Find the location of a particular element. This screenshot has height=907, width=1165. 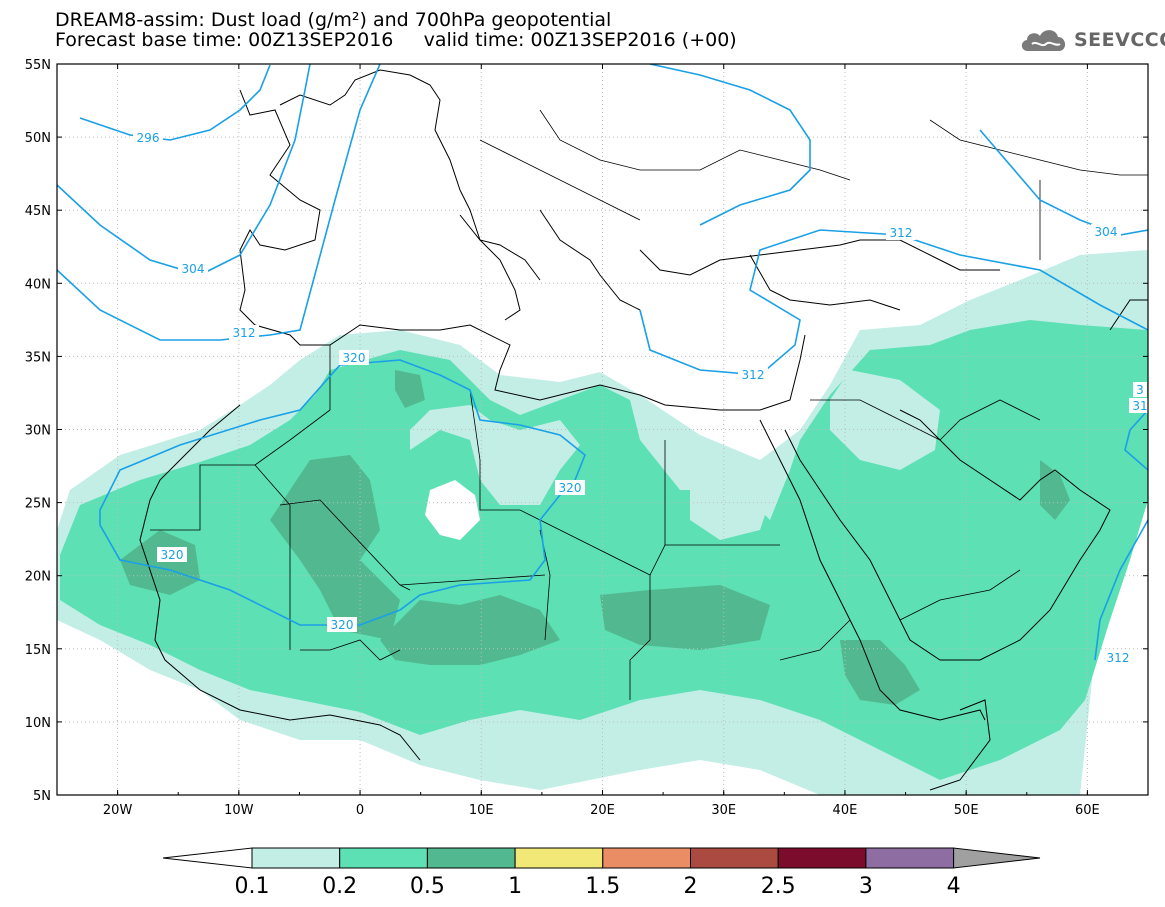

lon-label: 0 is located at coordinates (360, 810).